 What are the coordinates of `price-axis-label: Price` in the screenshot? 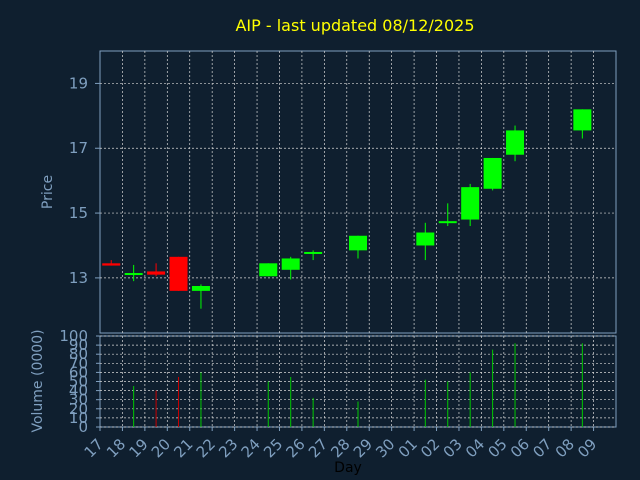 It's located at (48, 192).